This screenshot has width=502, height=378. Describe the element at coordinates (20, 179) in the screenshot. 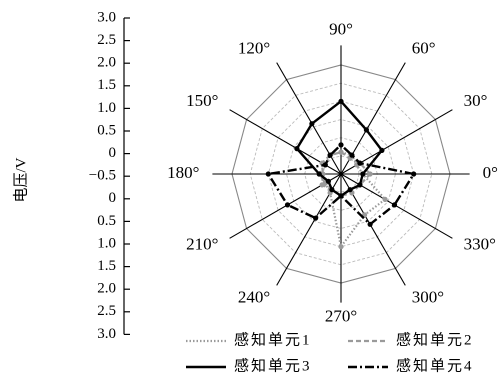

I see `y-axis-label: 电压/V` at that location.